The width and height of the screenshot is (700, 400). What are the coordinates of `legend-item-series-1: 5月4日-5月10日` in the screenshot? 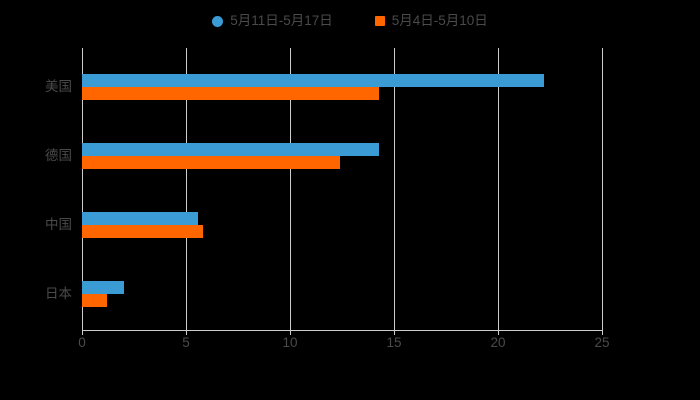 It's located at (431, 21).